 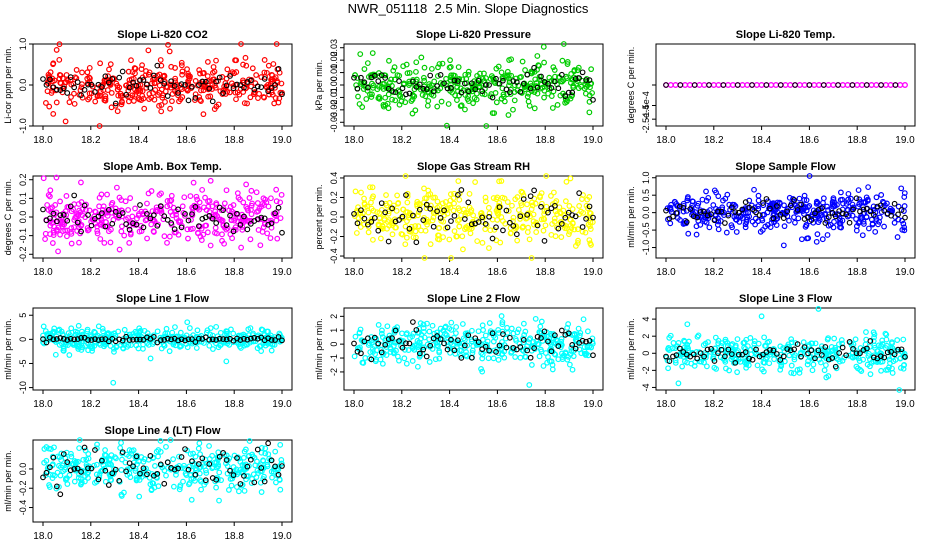 I want to click on y-tick-label: 0.01, so click(x=334, y=73).